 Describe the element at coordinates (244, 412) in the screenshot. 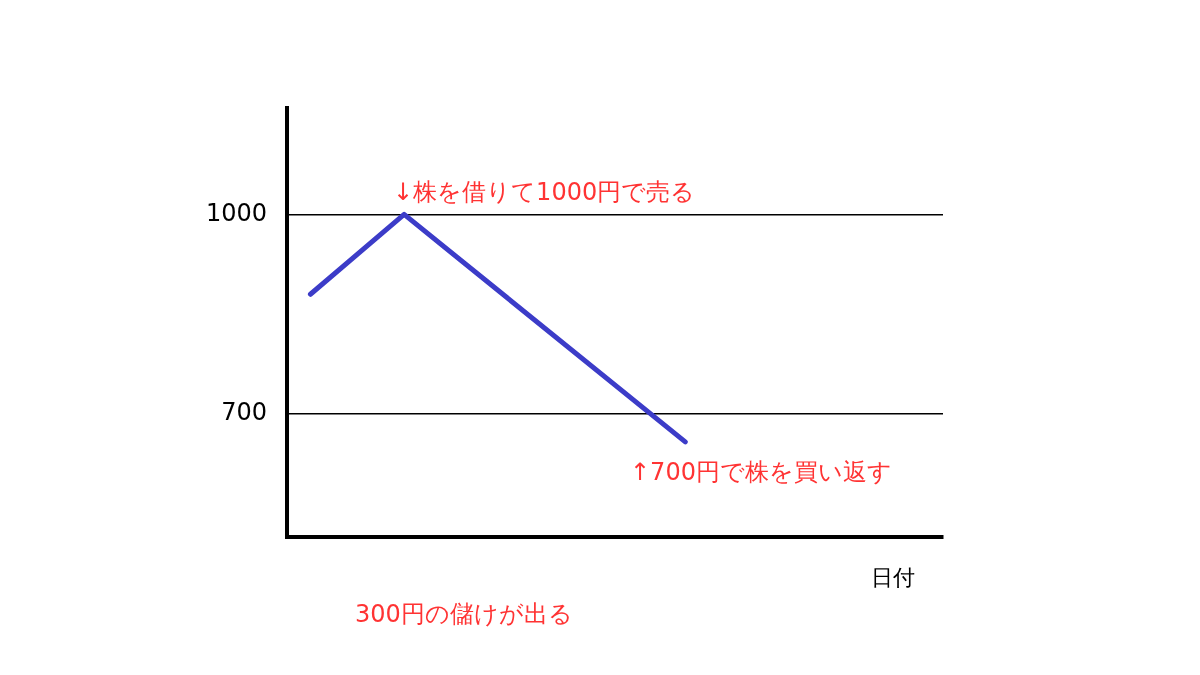

I see `y-tick-label: 700` at that location.